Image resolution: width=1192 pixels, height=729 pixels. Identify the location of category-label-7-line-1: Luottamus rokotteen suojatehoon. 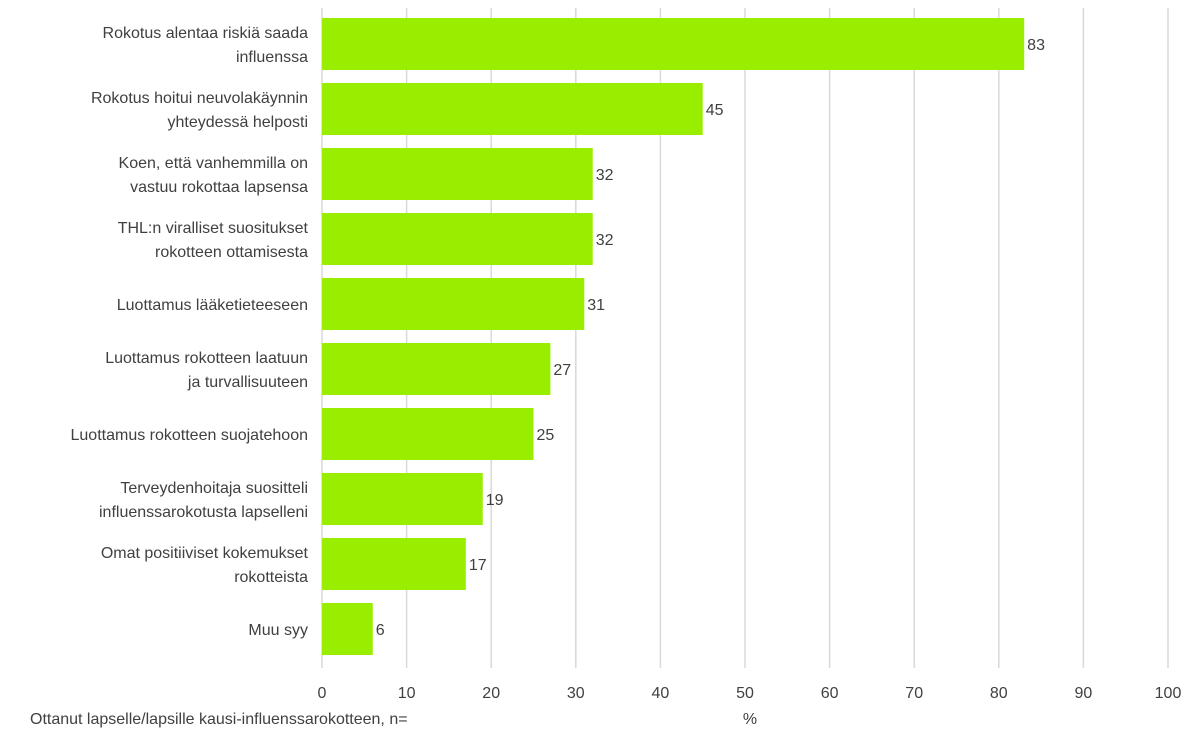
(190, 435).